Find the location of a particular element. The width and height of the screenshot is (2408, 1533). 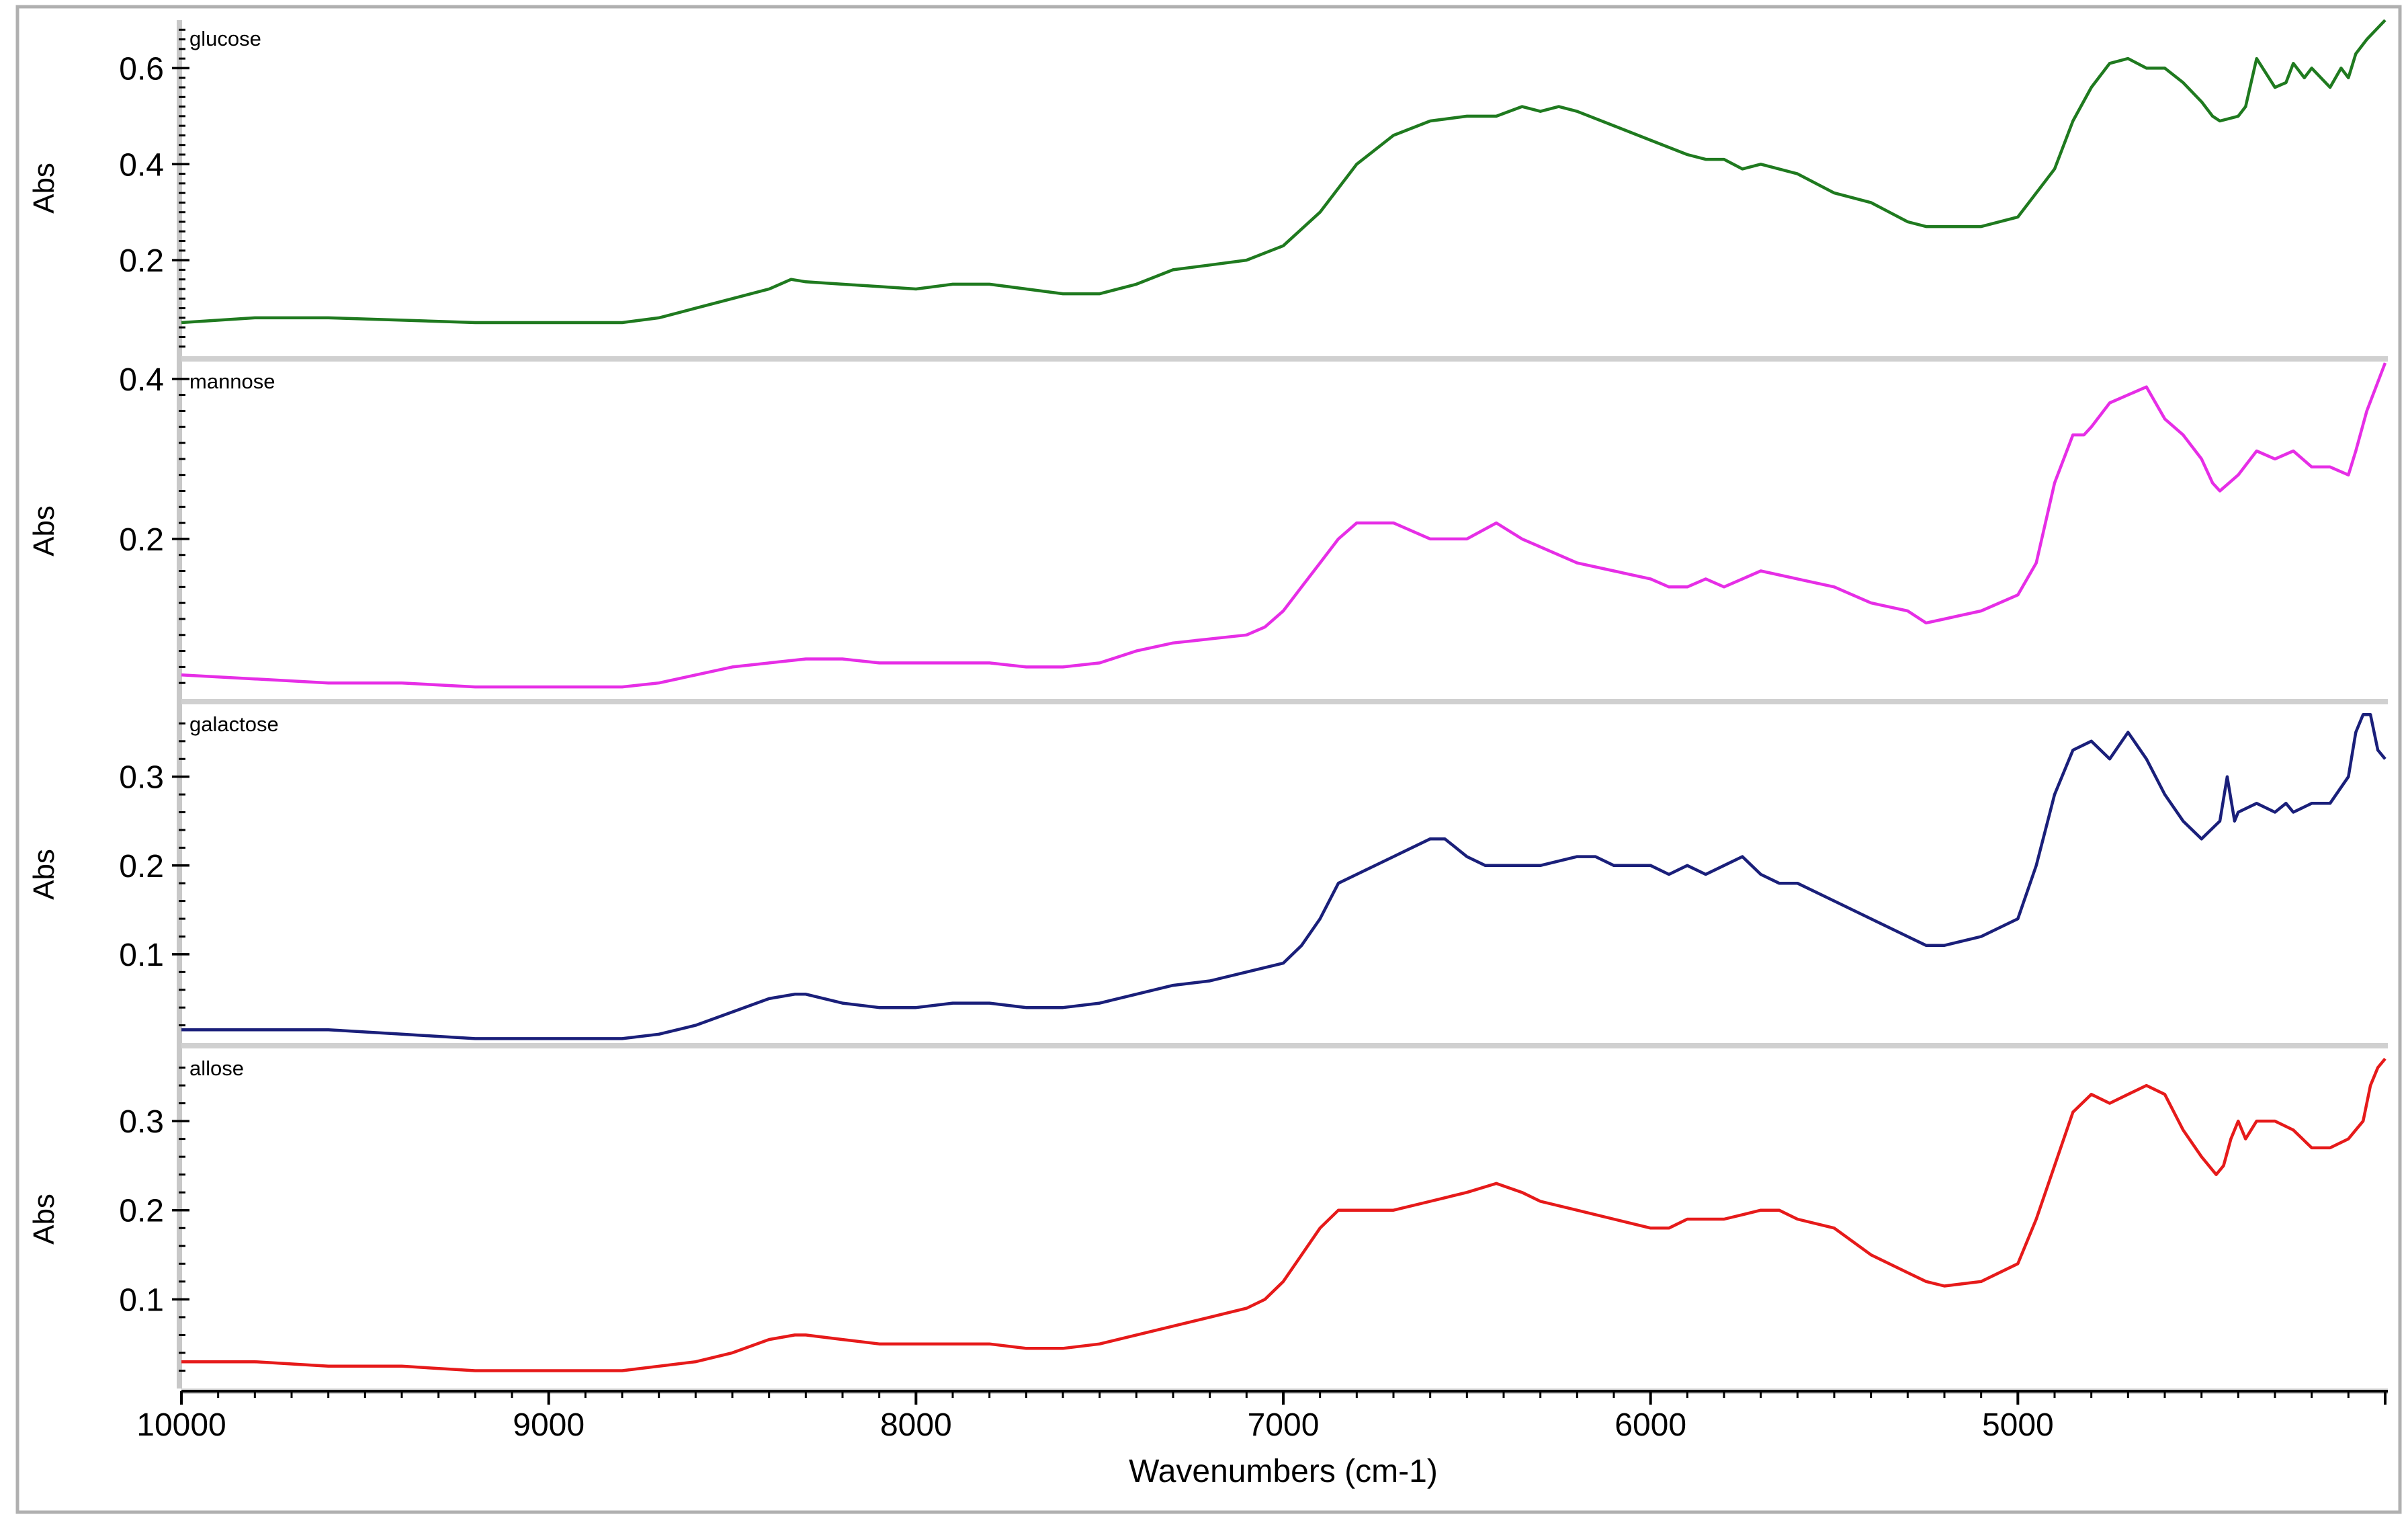

x-axis-label: Wavenumbers (cm-1) is located at coordinates (1283, 1471).